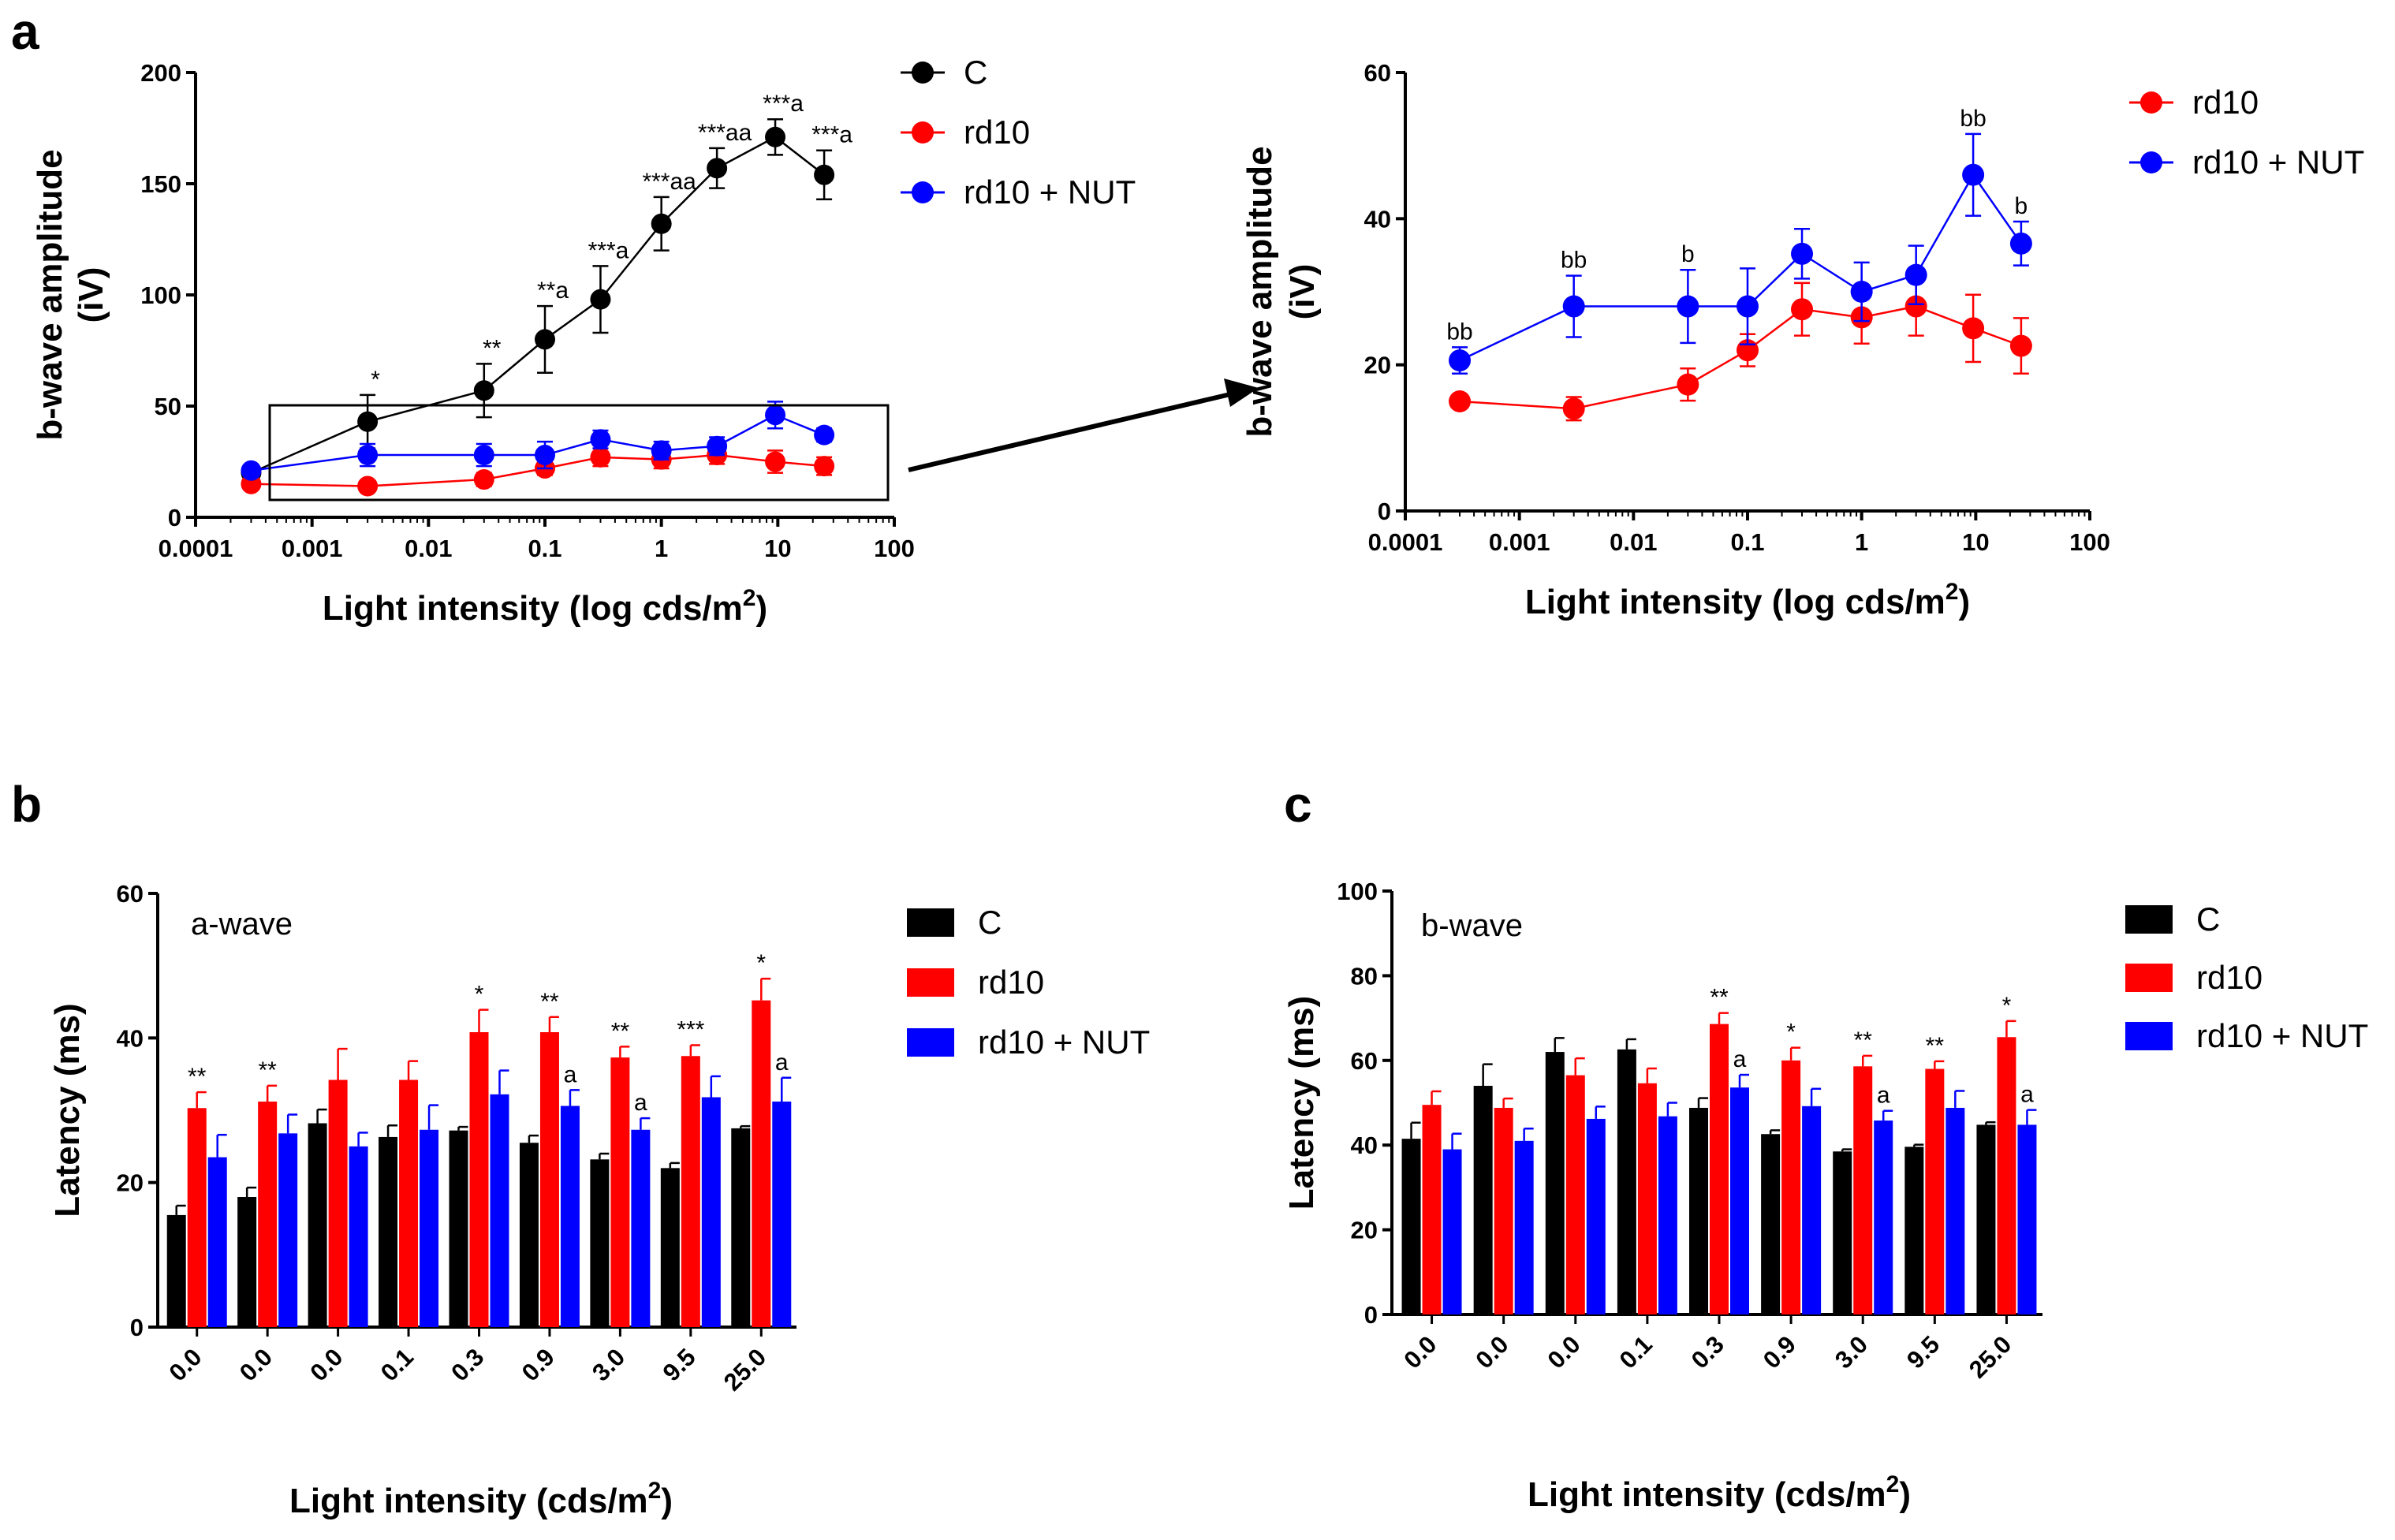  Describe the element at coordinates (725, 133) in the screenshot. I see `significance-annotation: ***aa` at that location.